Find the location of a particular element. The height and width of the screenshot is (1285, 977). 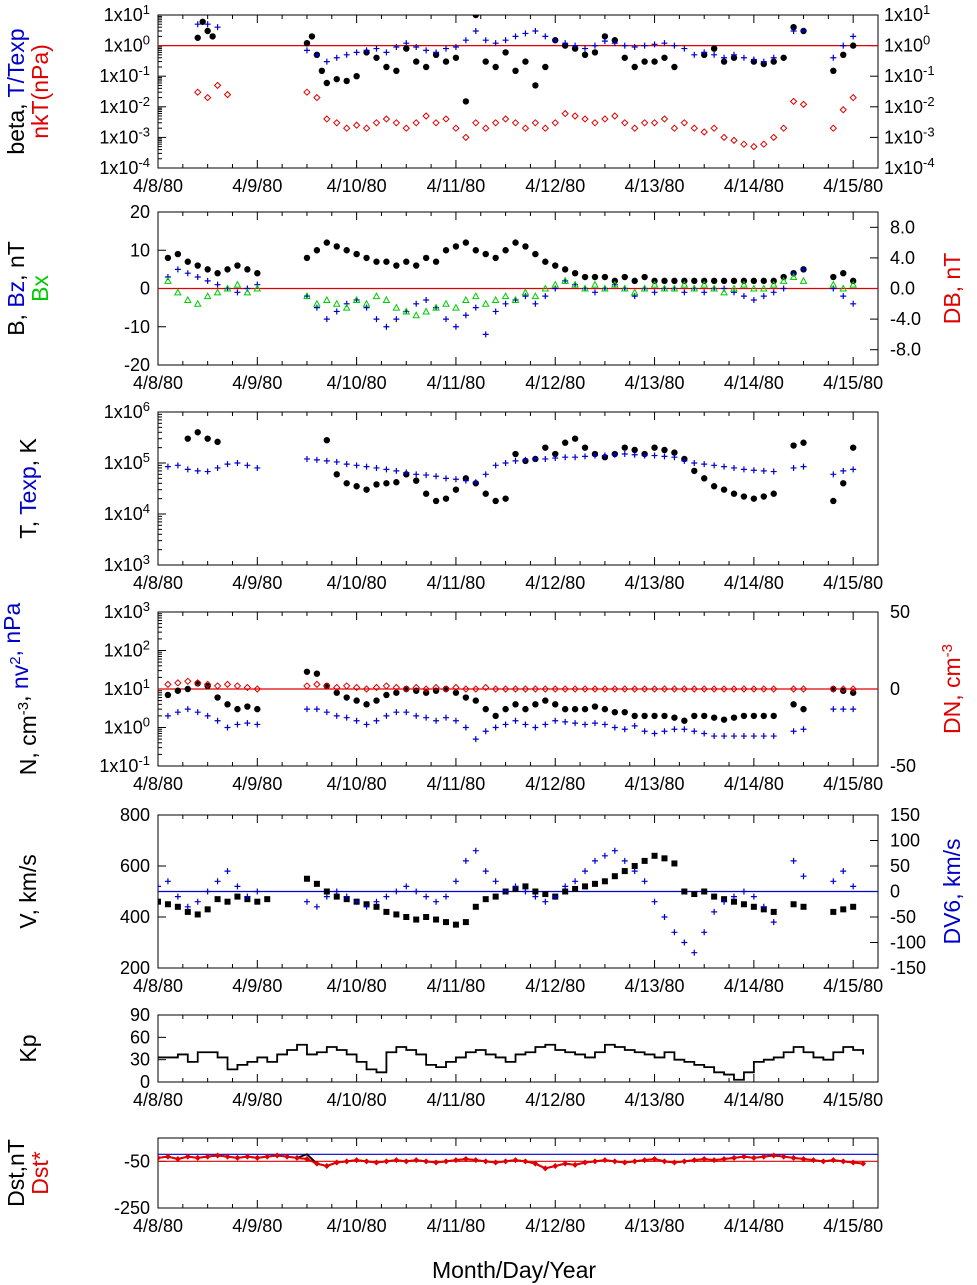

y-axis-label: Kp is located at coordinates (28, 1048).